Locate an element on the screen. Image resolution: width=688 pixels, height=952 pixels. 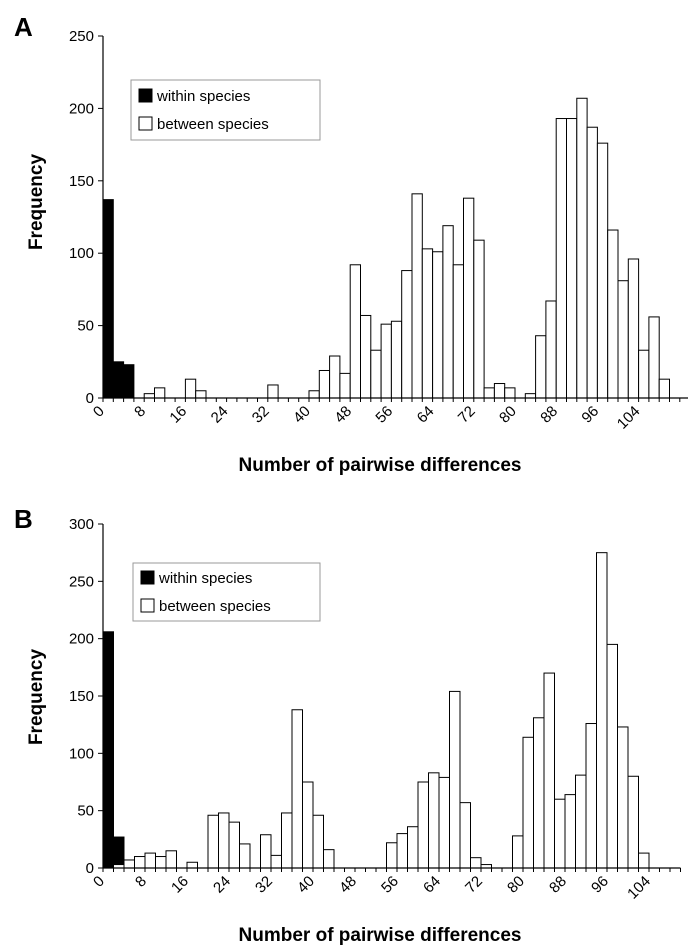
legend-b: within species between species is located at coordinates (226, 592).